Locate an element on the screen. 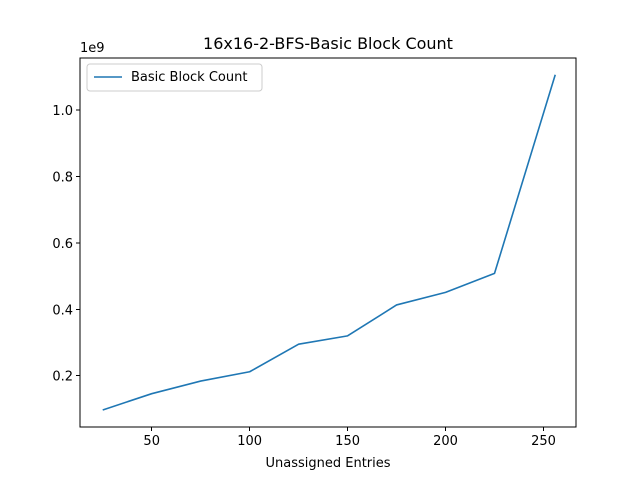  x-tick-label: 200 is located at coordinates (445, 441).